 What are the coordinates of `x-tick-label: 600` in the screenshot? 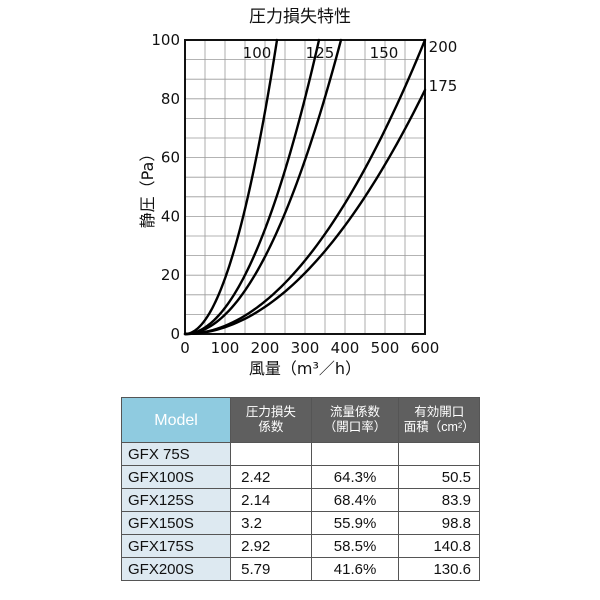 It's located at (425, 348).